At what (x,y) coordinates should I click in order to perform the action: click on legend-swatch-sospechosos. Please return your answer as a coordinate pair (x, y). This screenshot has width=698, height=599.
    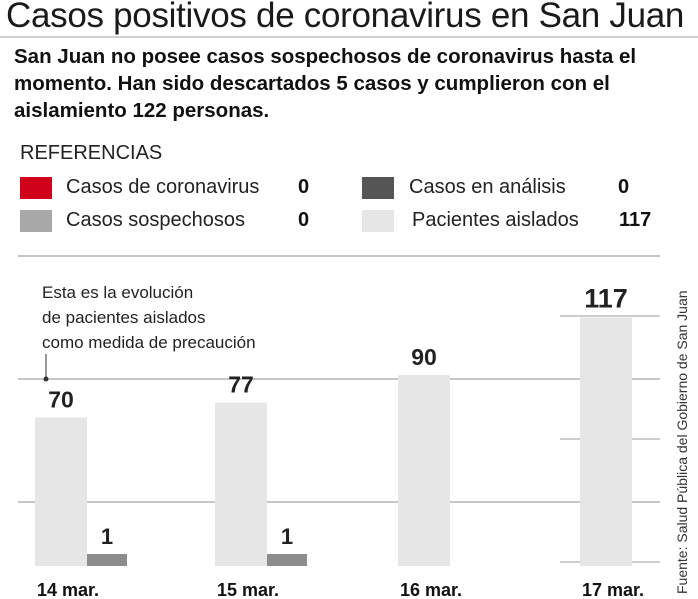
    Looking at the image, I should click on (36, 221).